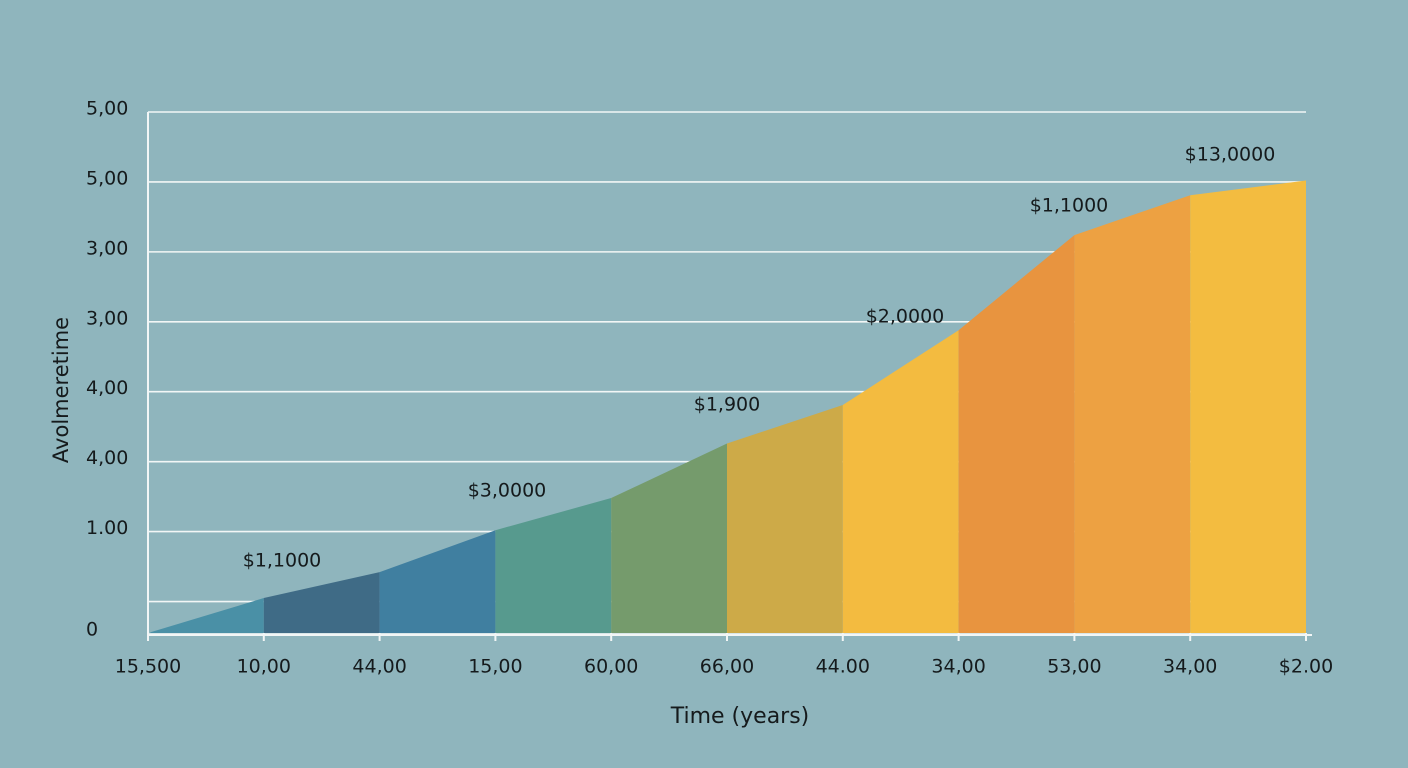 The image size is (1408, 768). What do you see at coordinates (61, 390) in the screenshot?
I see `y-axis-label: Avolmeretime` at bounding box center [61, 390].